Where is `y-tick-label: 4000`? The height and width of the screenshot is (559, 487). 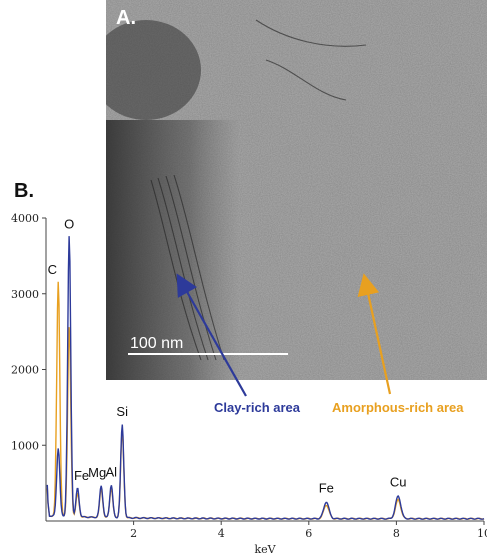 y-tick-label: 4000 is located at coordinates (25, 218).